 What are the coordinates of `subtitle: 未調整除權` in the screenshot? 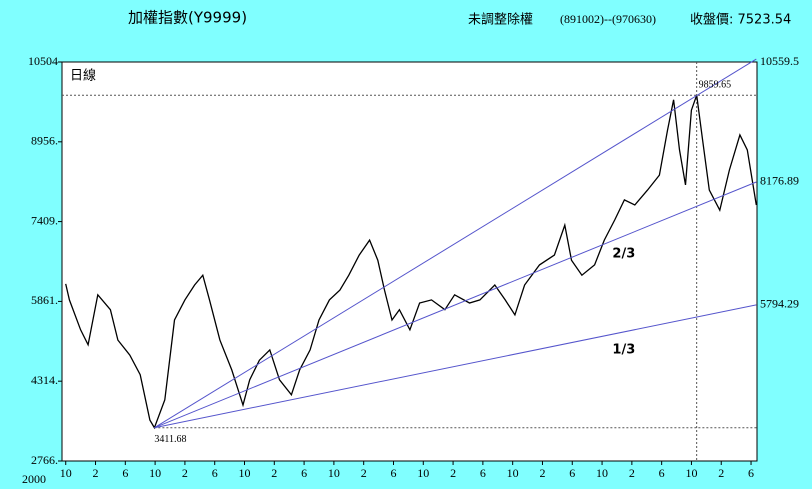 It's located at (500, 20).